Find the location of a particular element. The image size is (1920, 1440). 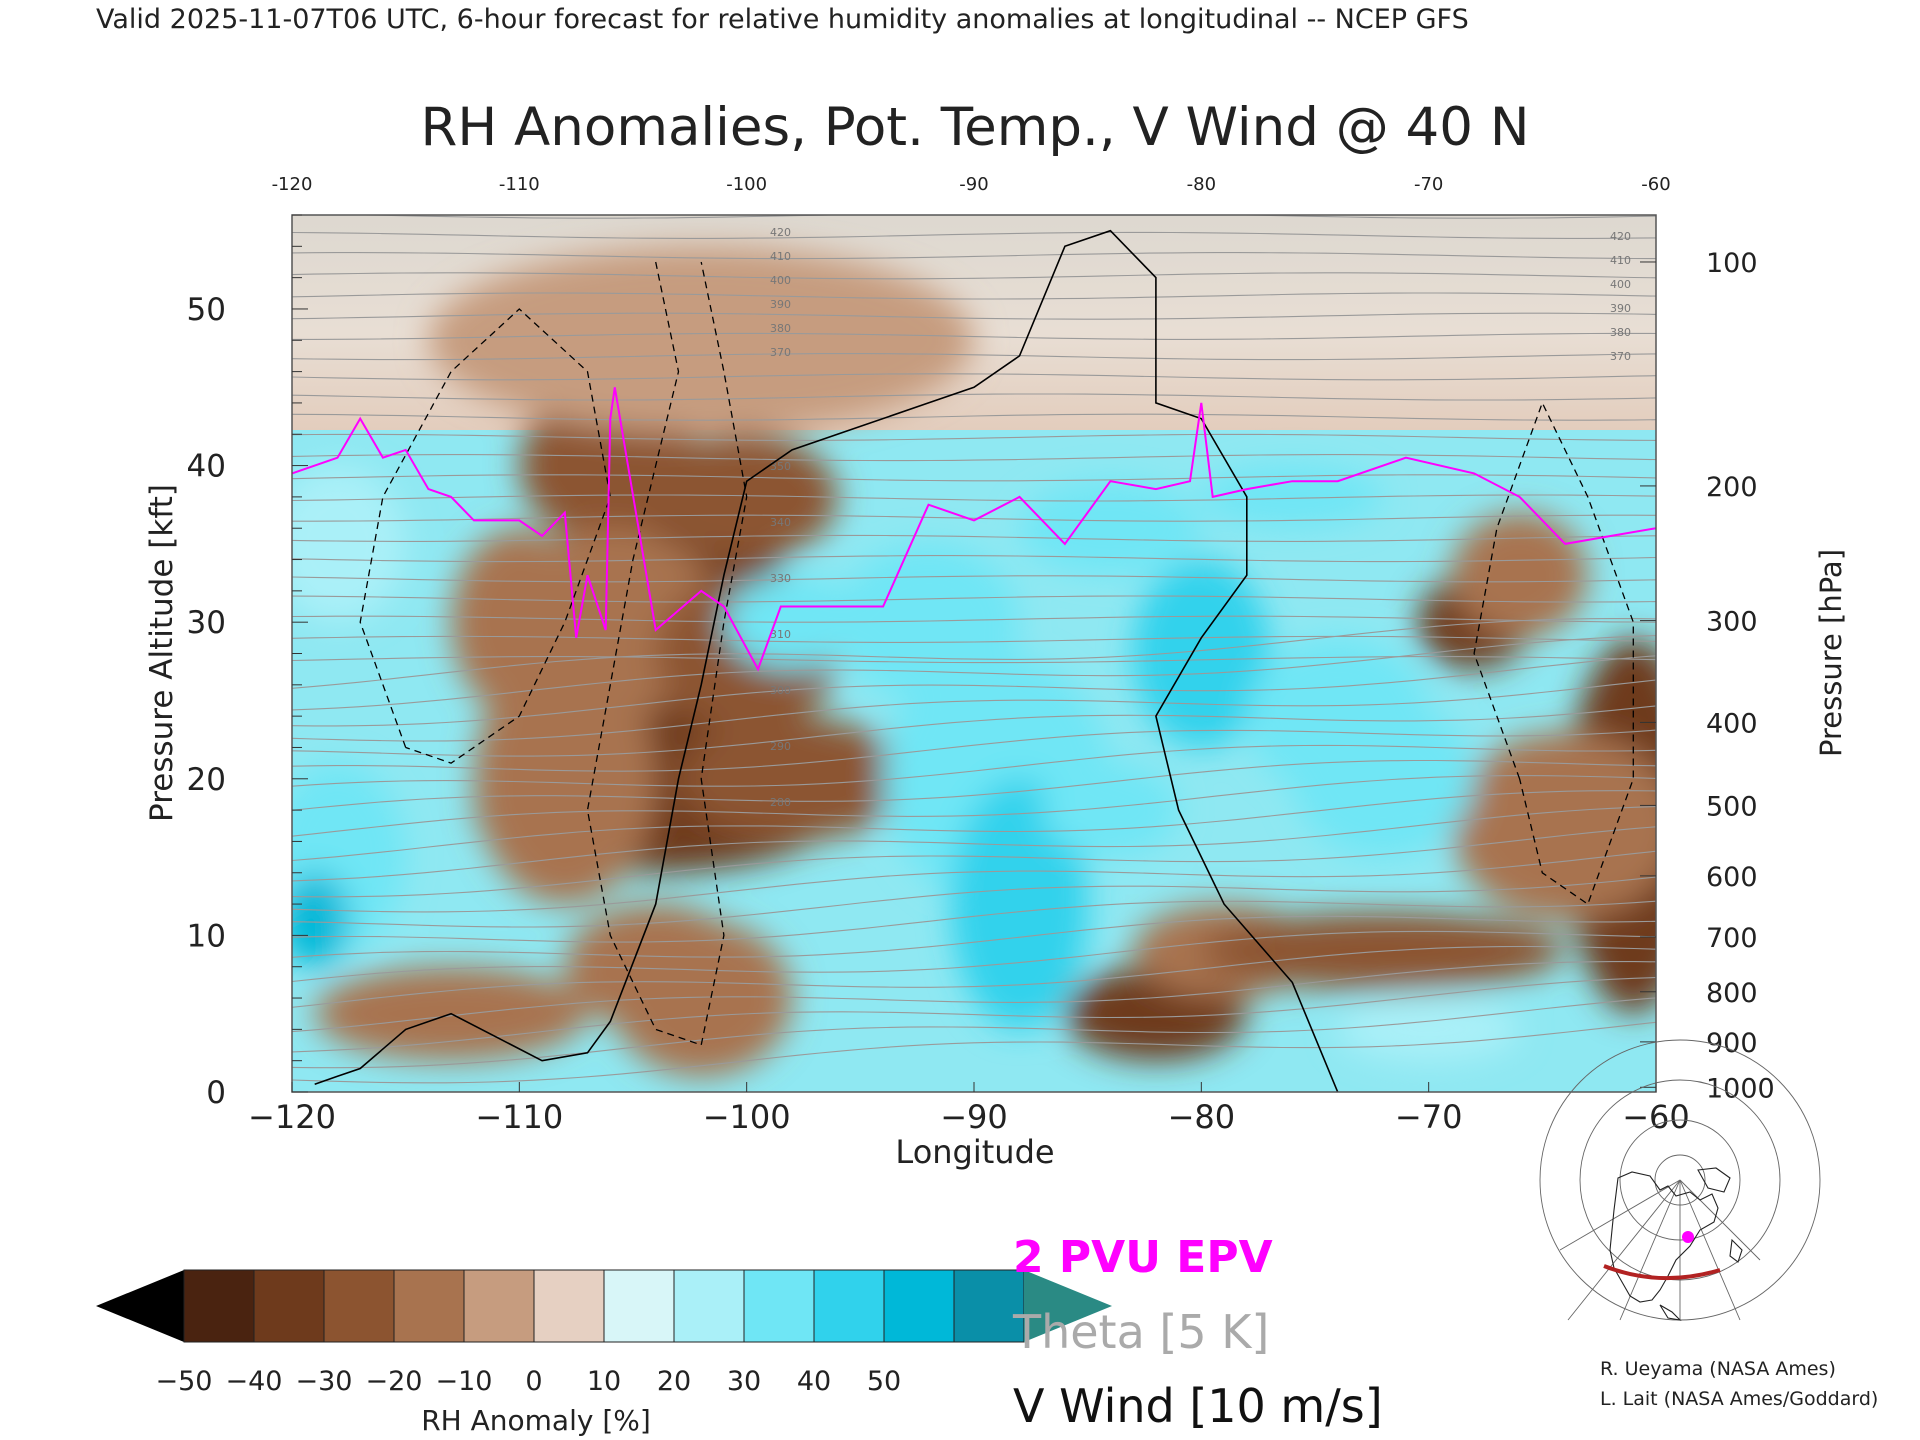

pressure-tick-label: 900 is located at coordinates (1732, 1043).